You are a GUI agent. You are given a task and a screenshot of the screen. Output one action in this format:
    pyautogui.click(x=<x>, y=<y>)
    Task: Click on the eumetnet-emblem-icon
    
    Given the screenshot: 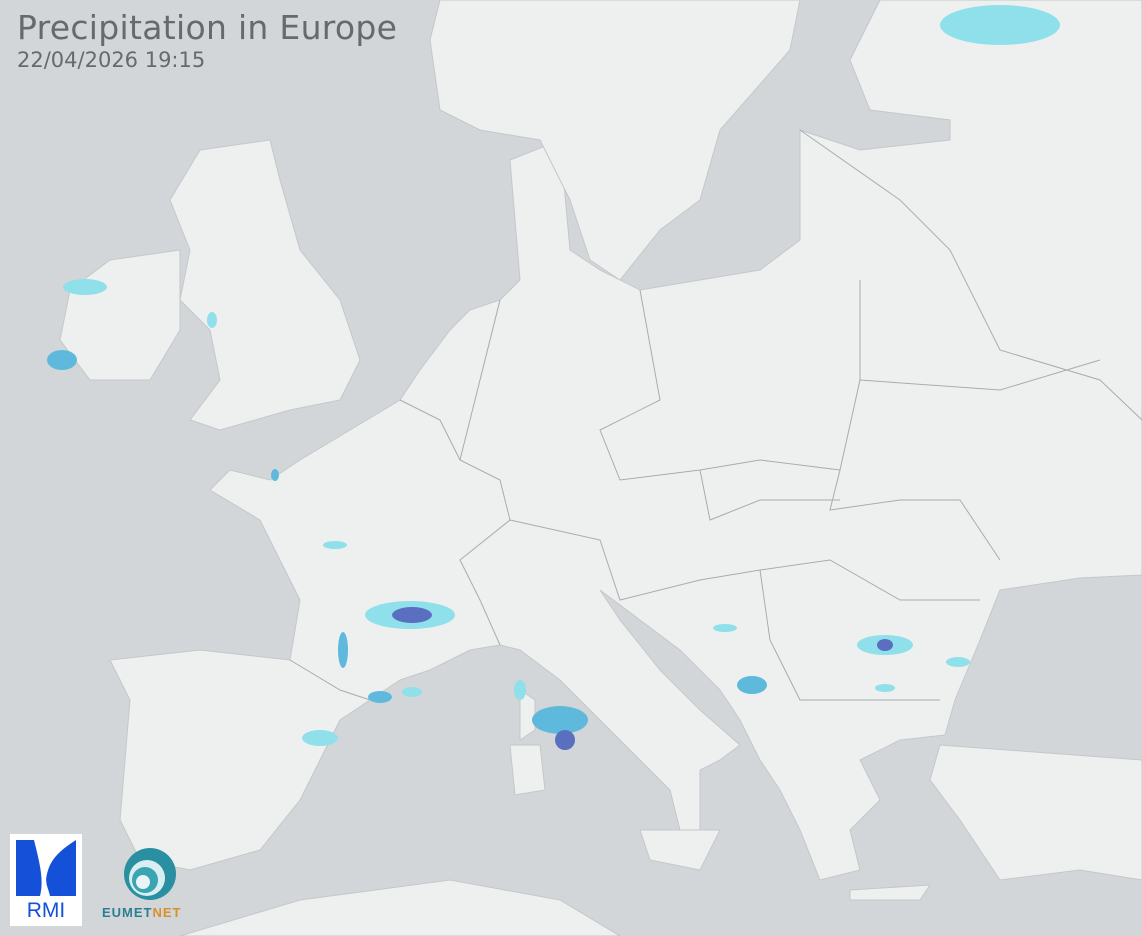 What is the action you would take?
    pyautogui.click(x=150, y=874)
    